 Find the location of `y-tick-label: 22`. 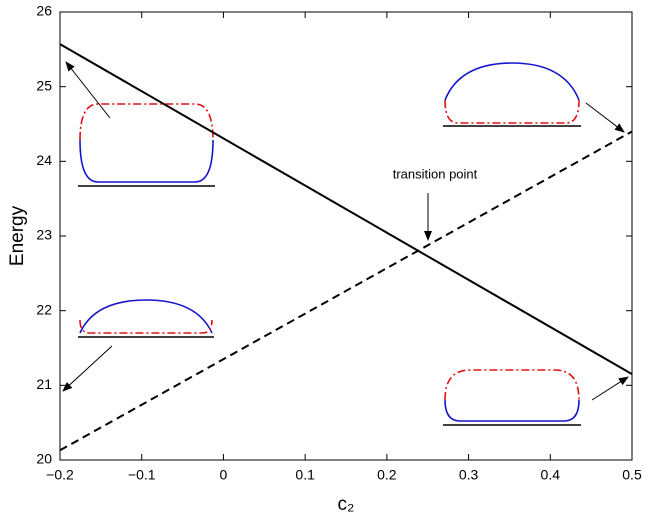

y-tick-label: 22 is located at coordinates (44, 309).